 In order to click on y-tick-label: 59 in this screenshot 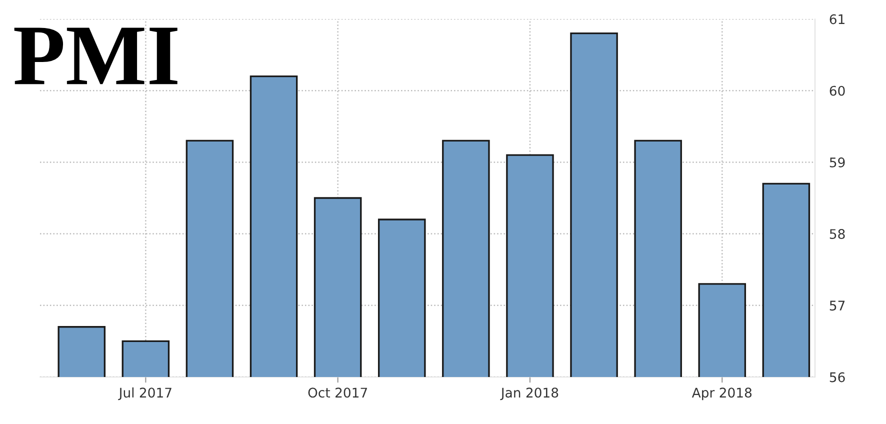, I will do `click(837, 162)`.